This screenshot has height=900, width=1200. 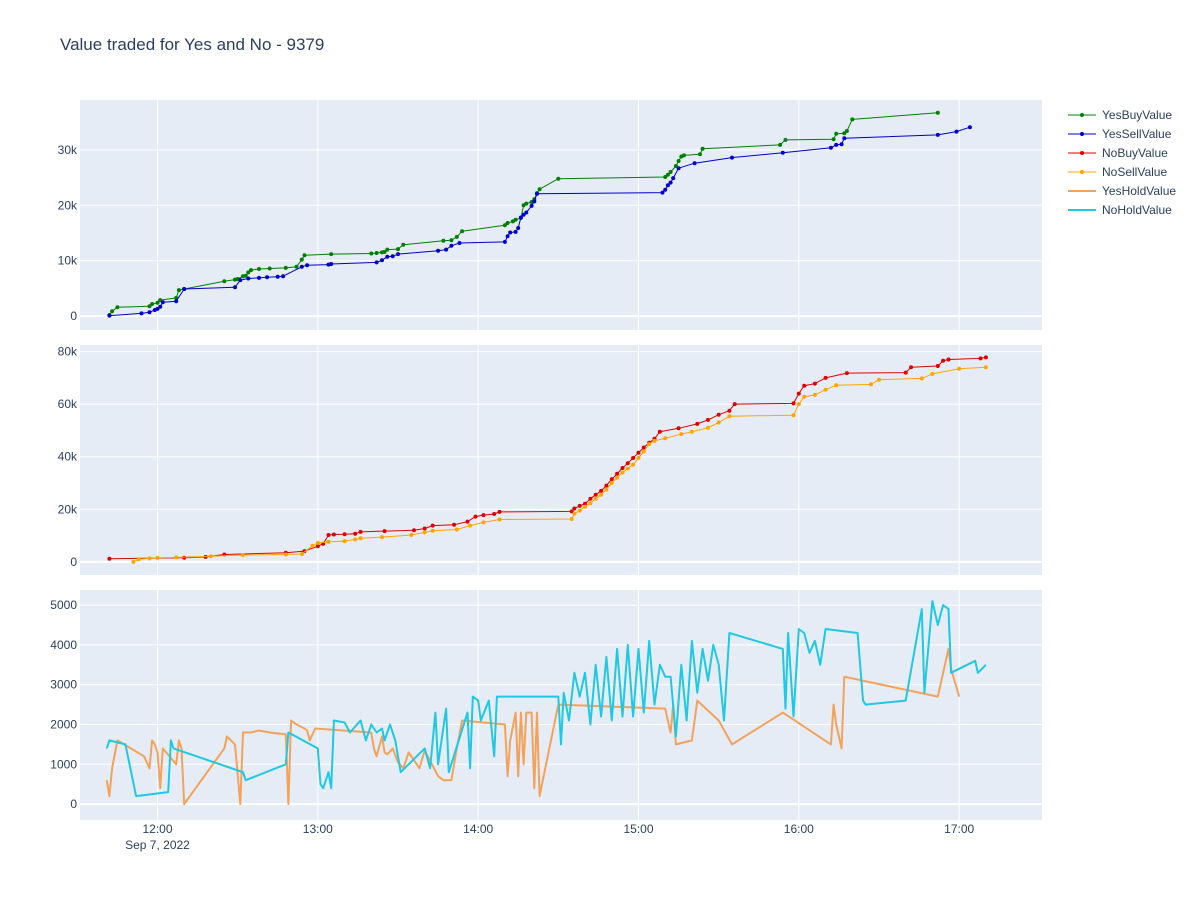 What do you see at coordinates (63, 645) in the screenshot?
I see `y-tick-label: 4000` at bounding box center [63, 645].